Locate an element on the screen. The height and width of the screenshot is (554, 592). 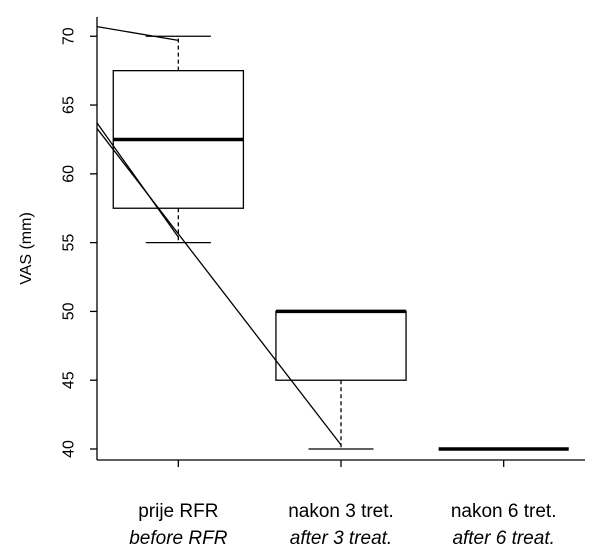
y-tick-label: 40 is located at coordinates (69, 449).